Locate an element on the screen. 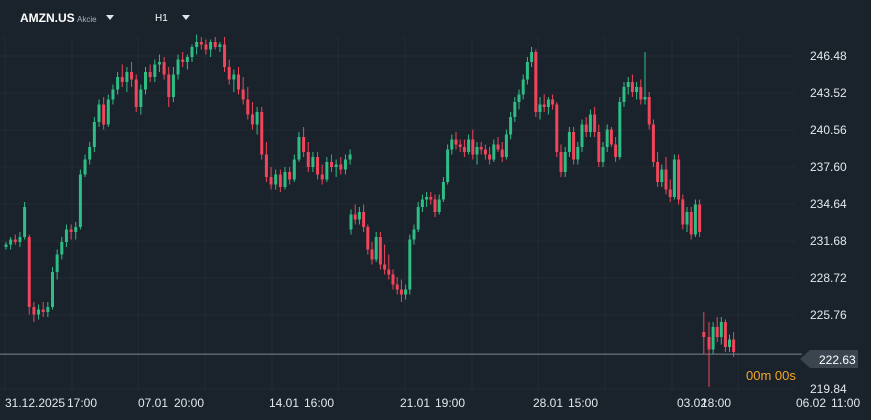  timeframe-chevron-down-icon is located at coordinates (186, 17).